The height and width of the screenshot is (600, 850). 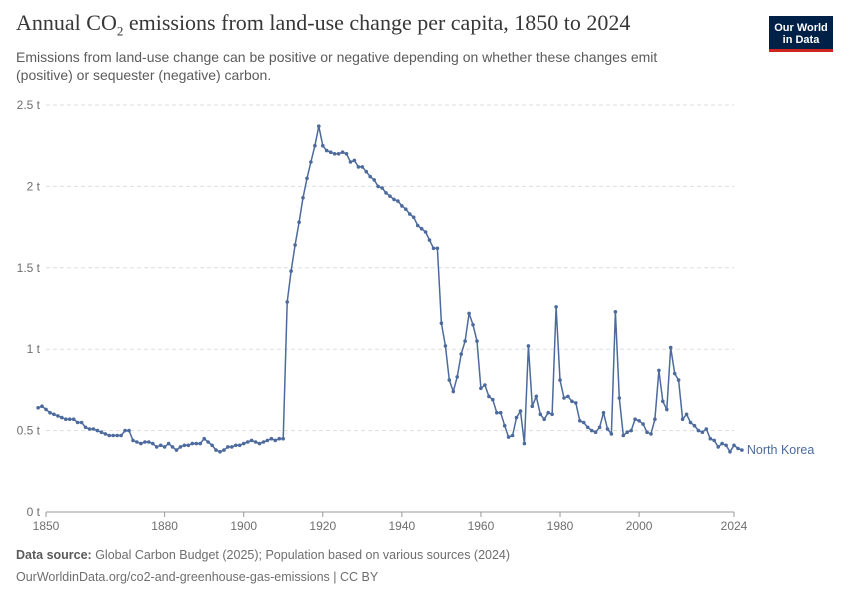 I want to click on title-main: Annual CO, so click(x=66, y=22).